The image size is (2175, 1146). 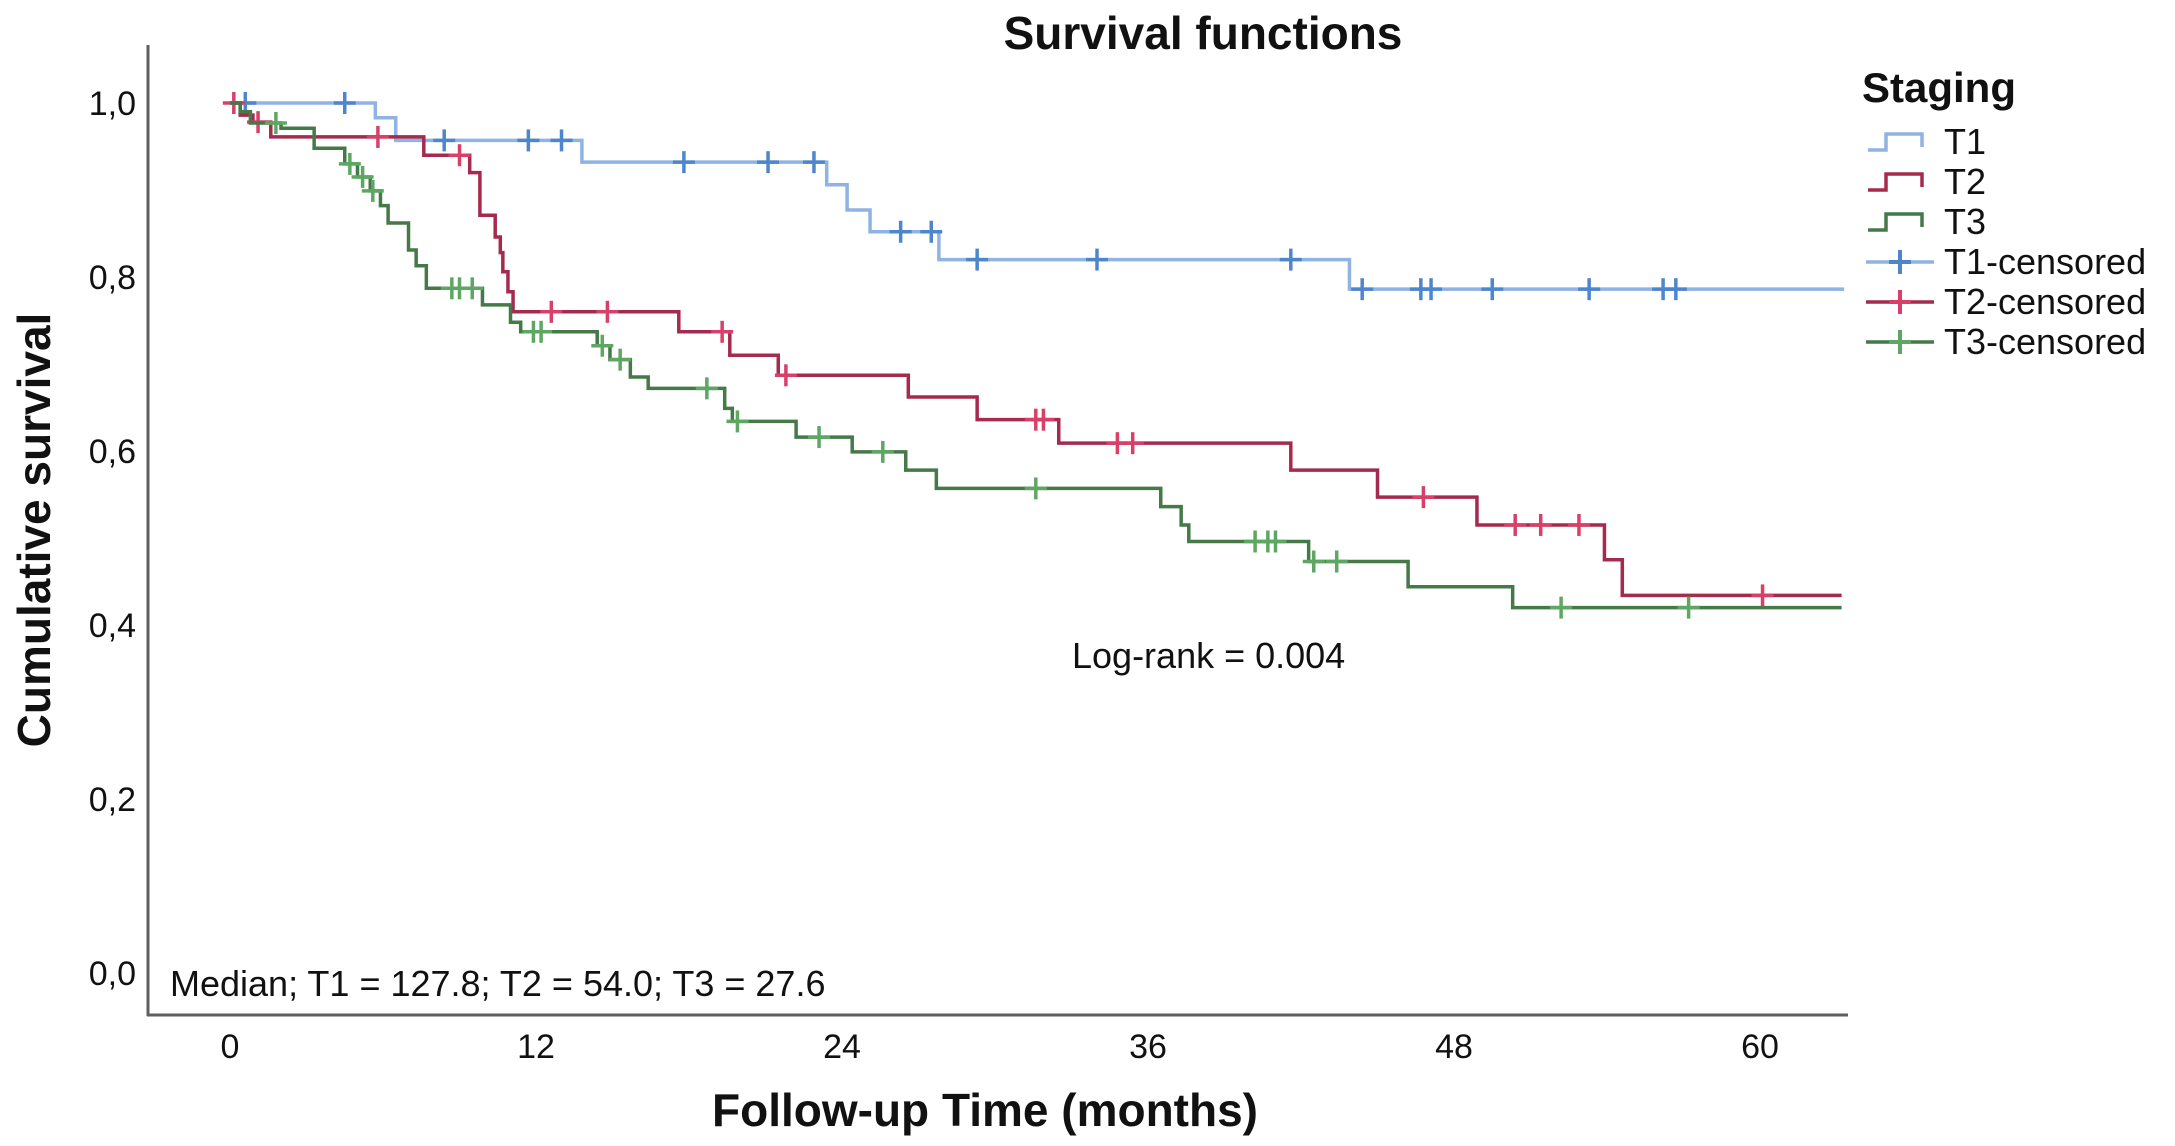 I want to click on t2-step-line-icon, so click(x=1896, y=182).